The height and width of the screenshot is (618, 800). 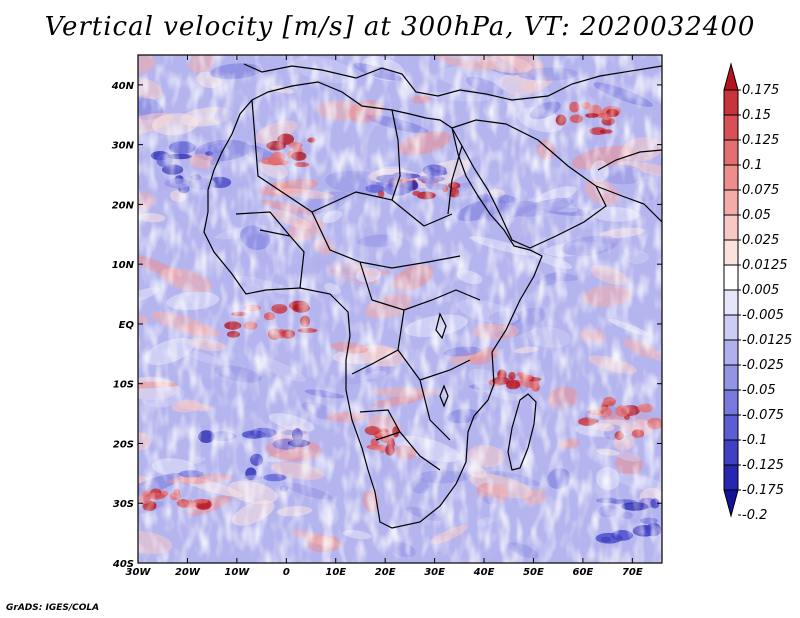 I want to click on europe-coastline, so click(x=452, y=82).